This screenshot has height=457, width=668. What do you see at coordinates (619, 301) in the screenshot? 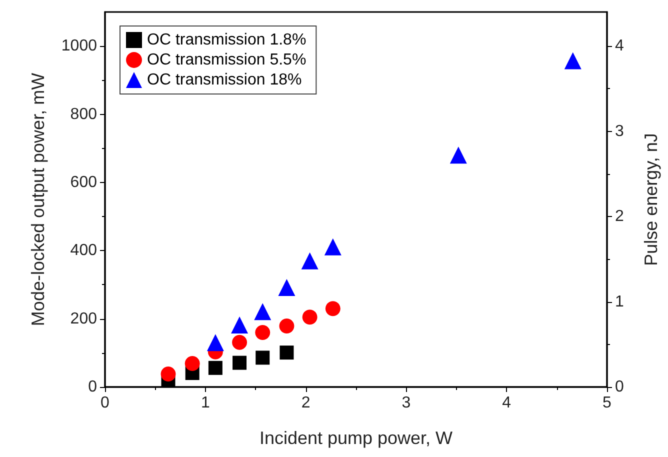
I see `y2-tick-label: 1` at bounding box center [619, 301].